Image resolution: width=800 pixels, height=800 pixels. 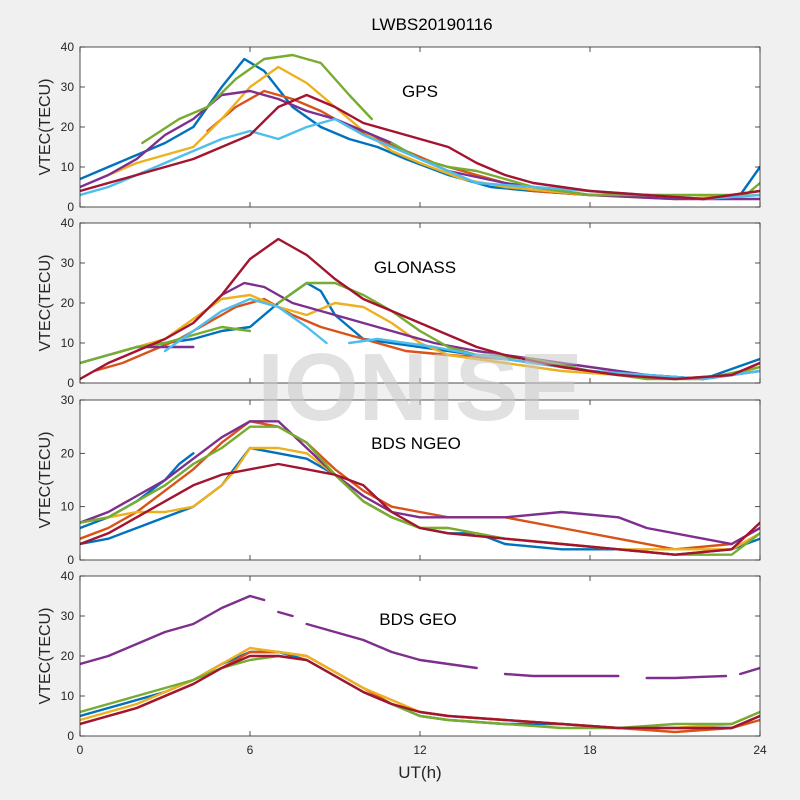 I want to click on panel-2-ytick-label-2: 20, so click(x=68, y=453).